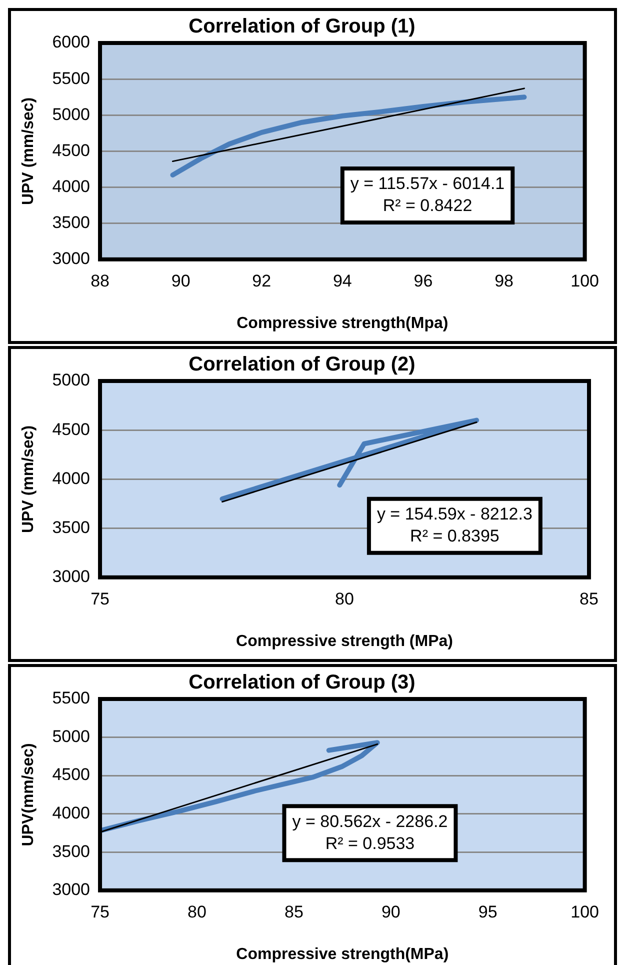 The image size is (625, 965). Describe the element at coordinates (455, 536) in the screenshot. I see `annotation: R² = 0.8395` at that location.